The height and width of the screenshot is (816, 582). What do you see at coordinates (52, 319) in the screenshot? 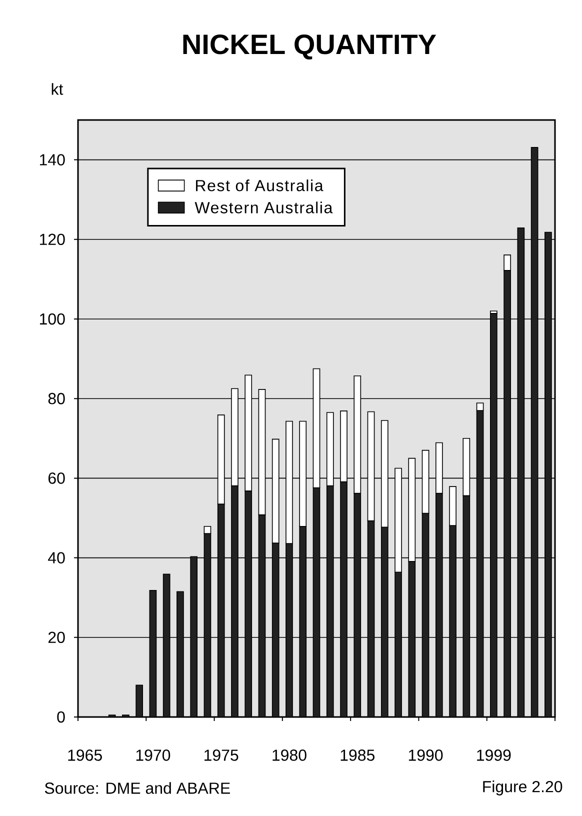
I see `y-tick-label: 100` at bounding box center [52, 319].